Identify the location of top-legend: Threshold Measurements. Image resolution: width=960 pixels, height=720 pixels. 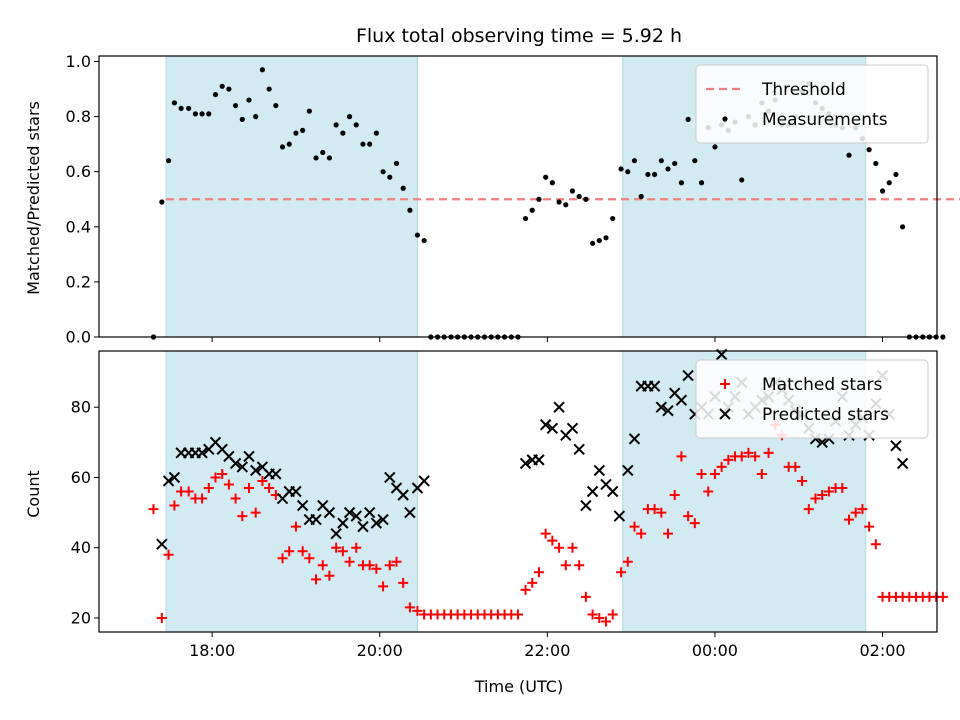
(812, 104).